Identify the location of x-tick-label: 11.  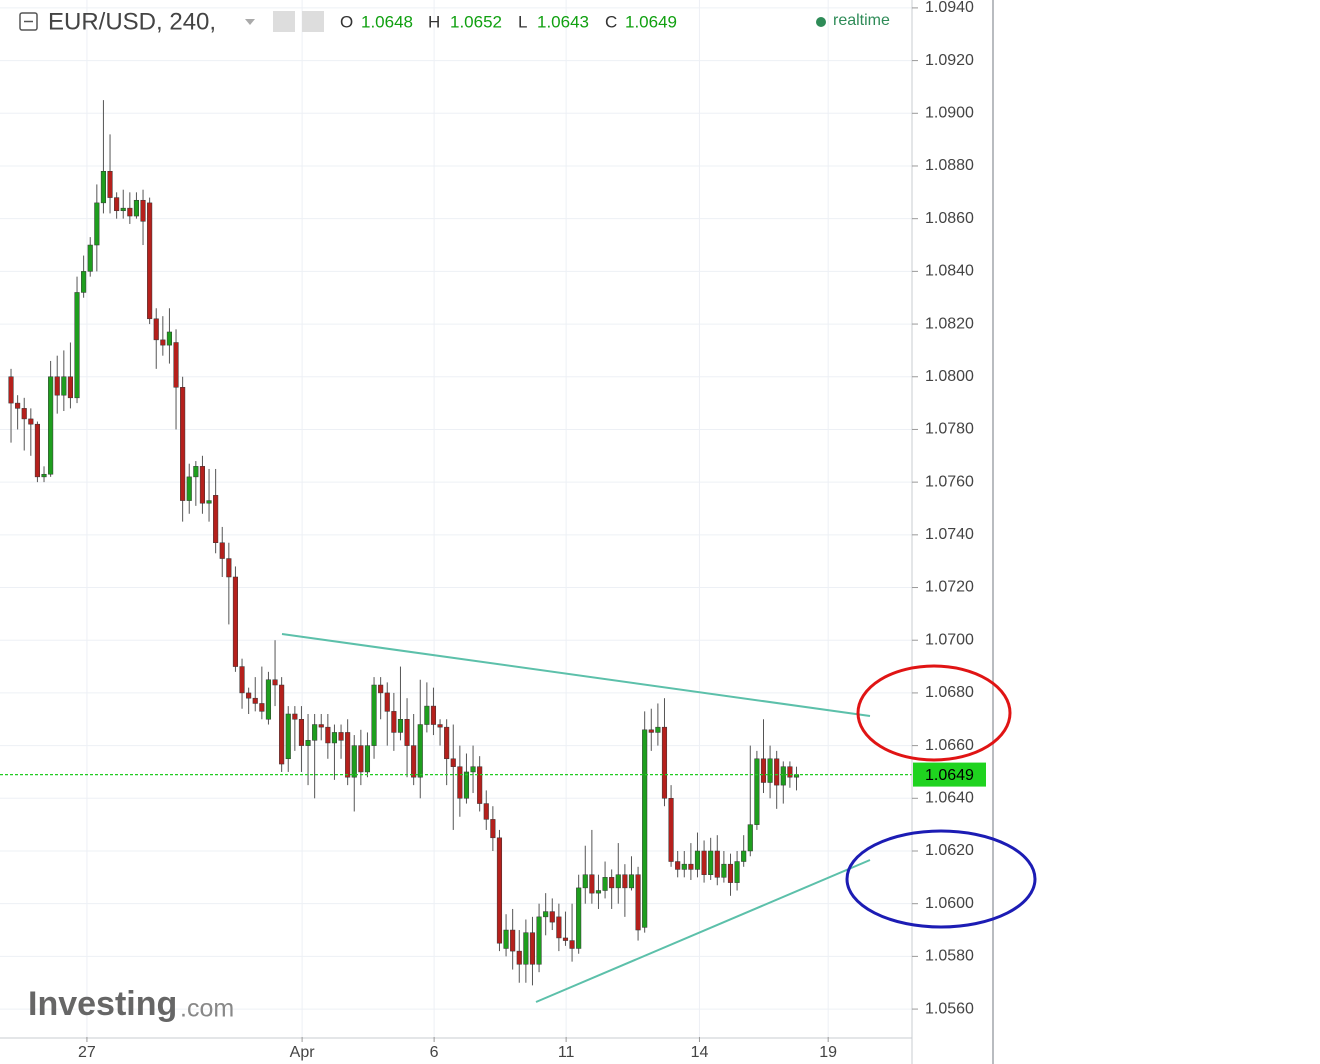
(566, 1052).